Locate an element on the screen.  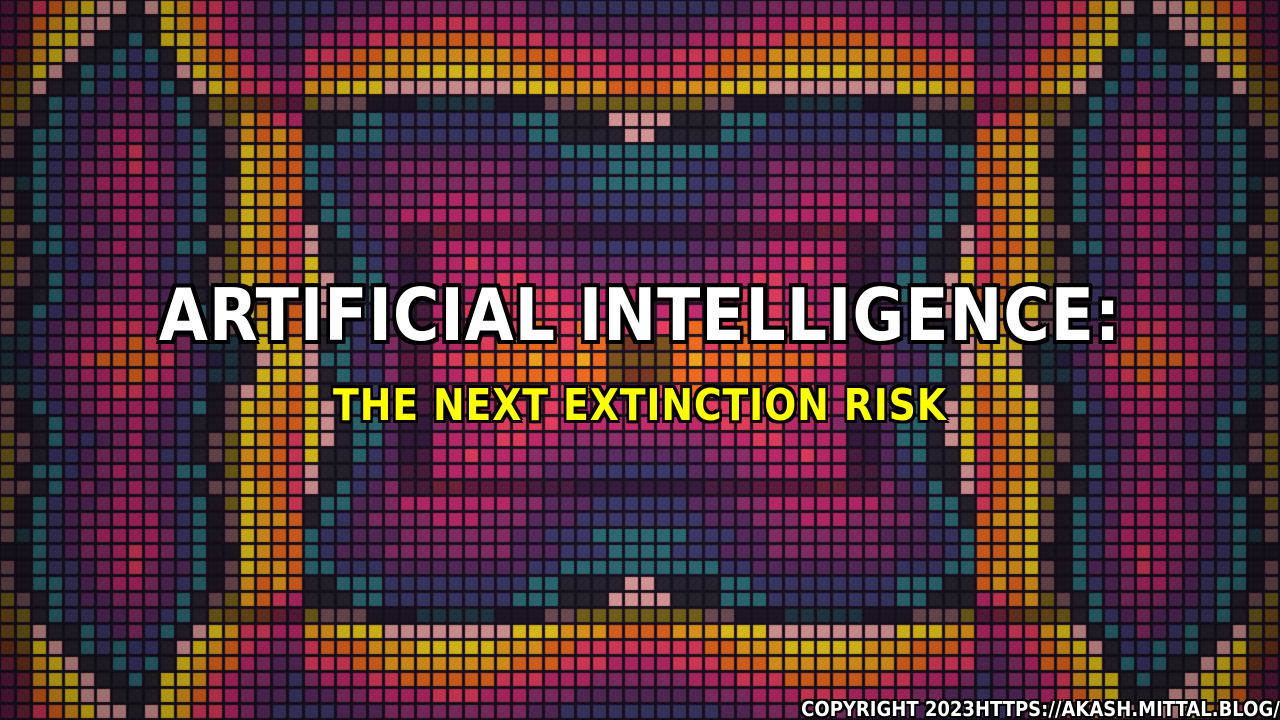
subheadline-text: THE NEXT EXTINCTION RISK is located at coordinates (640, 405).